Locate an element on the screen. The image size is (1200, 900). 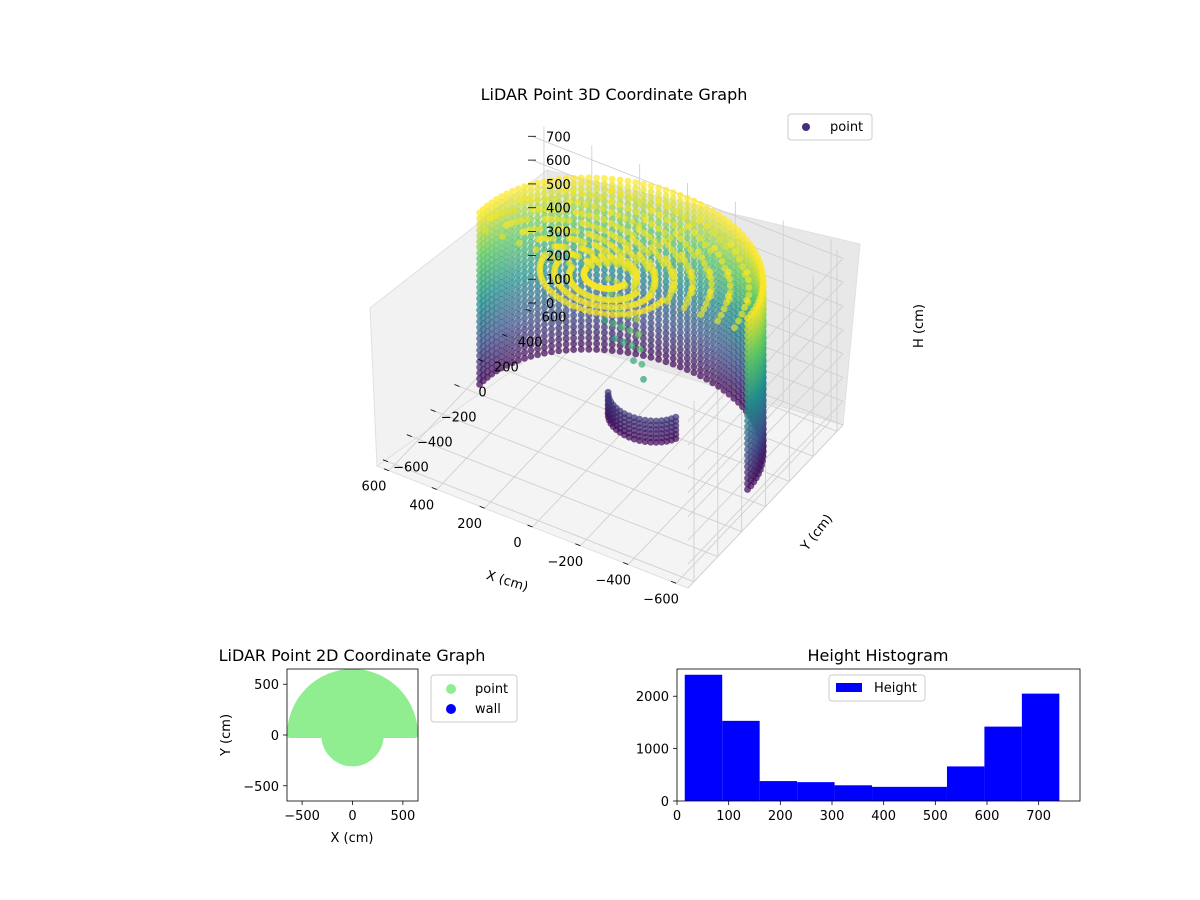
histogram-bar is located at coordinates (965, 783).